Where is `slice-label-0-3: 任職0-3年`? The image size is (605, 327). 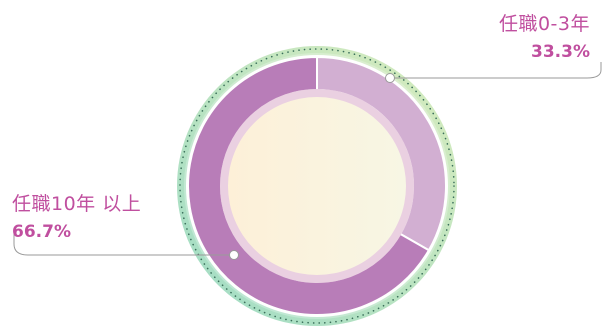 slice-label-0-3: 任職0-3年 is located at coordinates (544, 24).